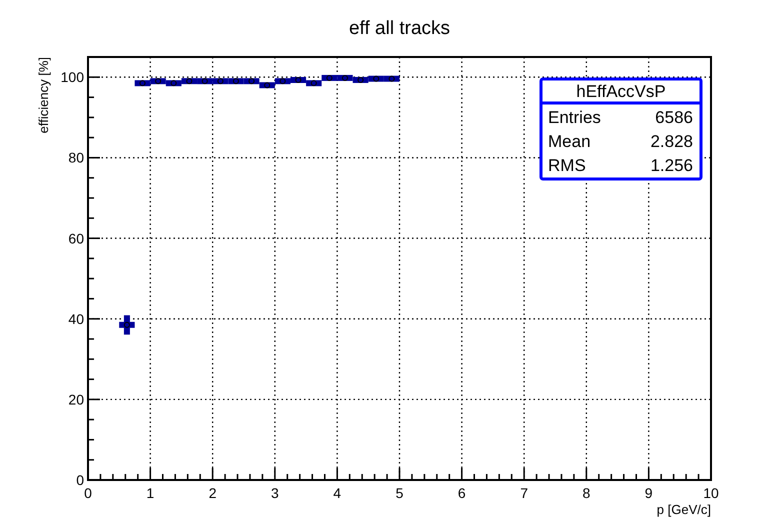 Image resolution: width=768 pixels, height=527 pixels. What do you see at coordinates (76, 238) in the screenshot?
I see `y-tick-label: 60` at bounding box center [76, 238].